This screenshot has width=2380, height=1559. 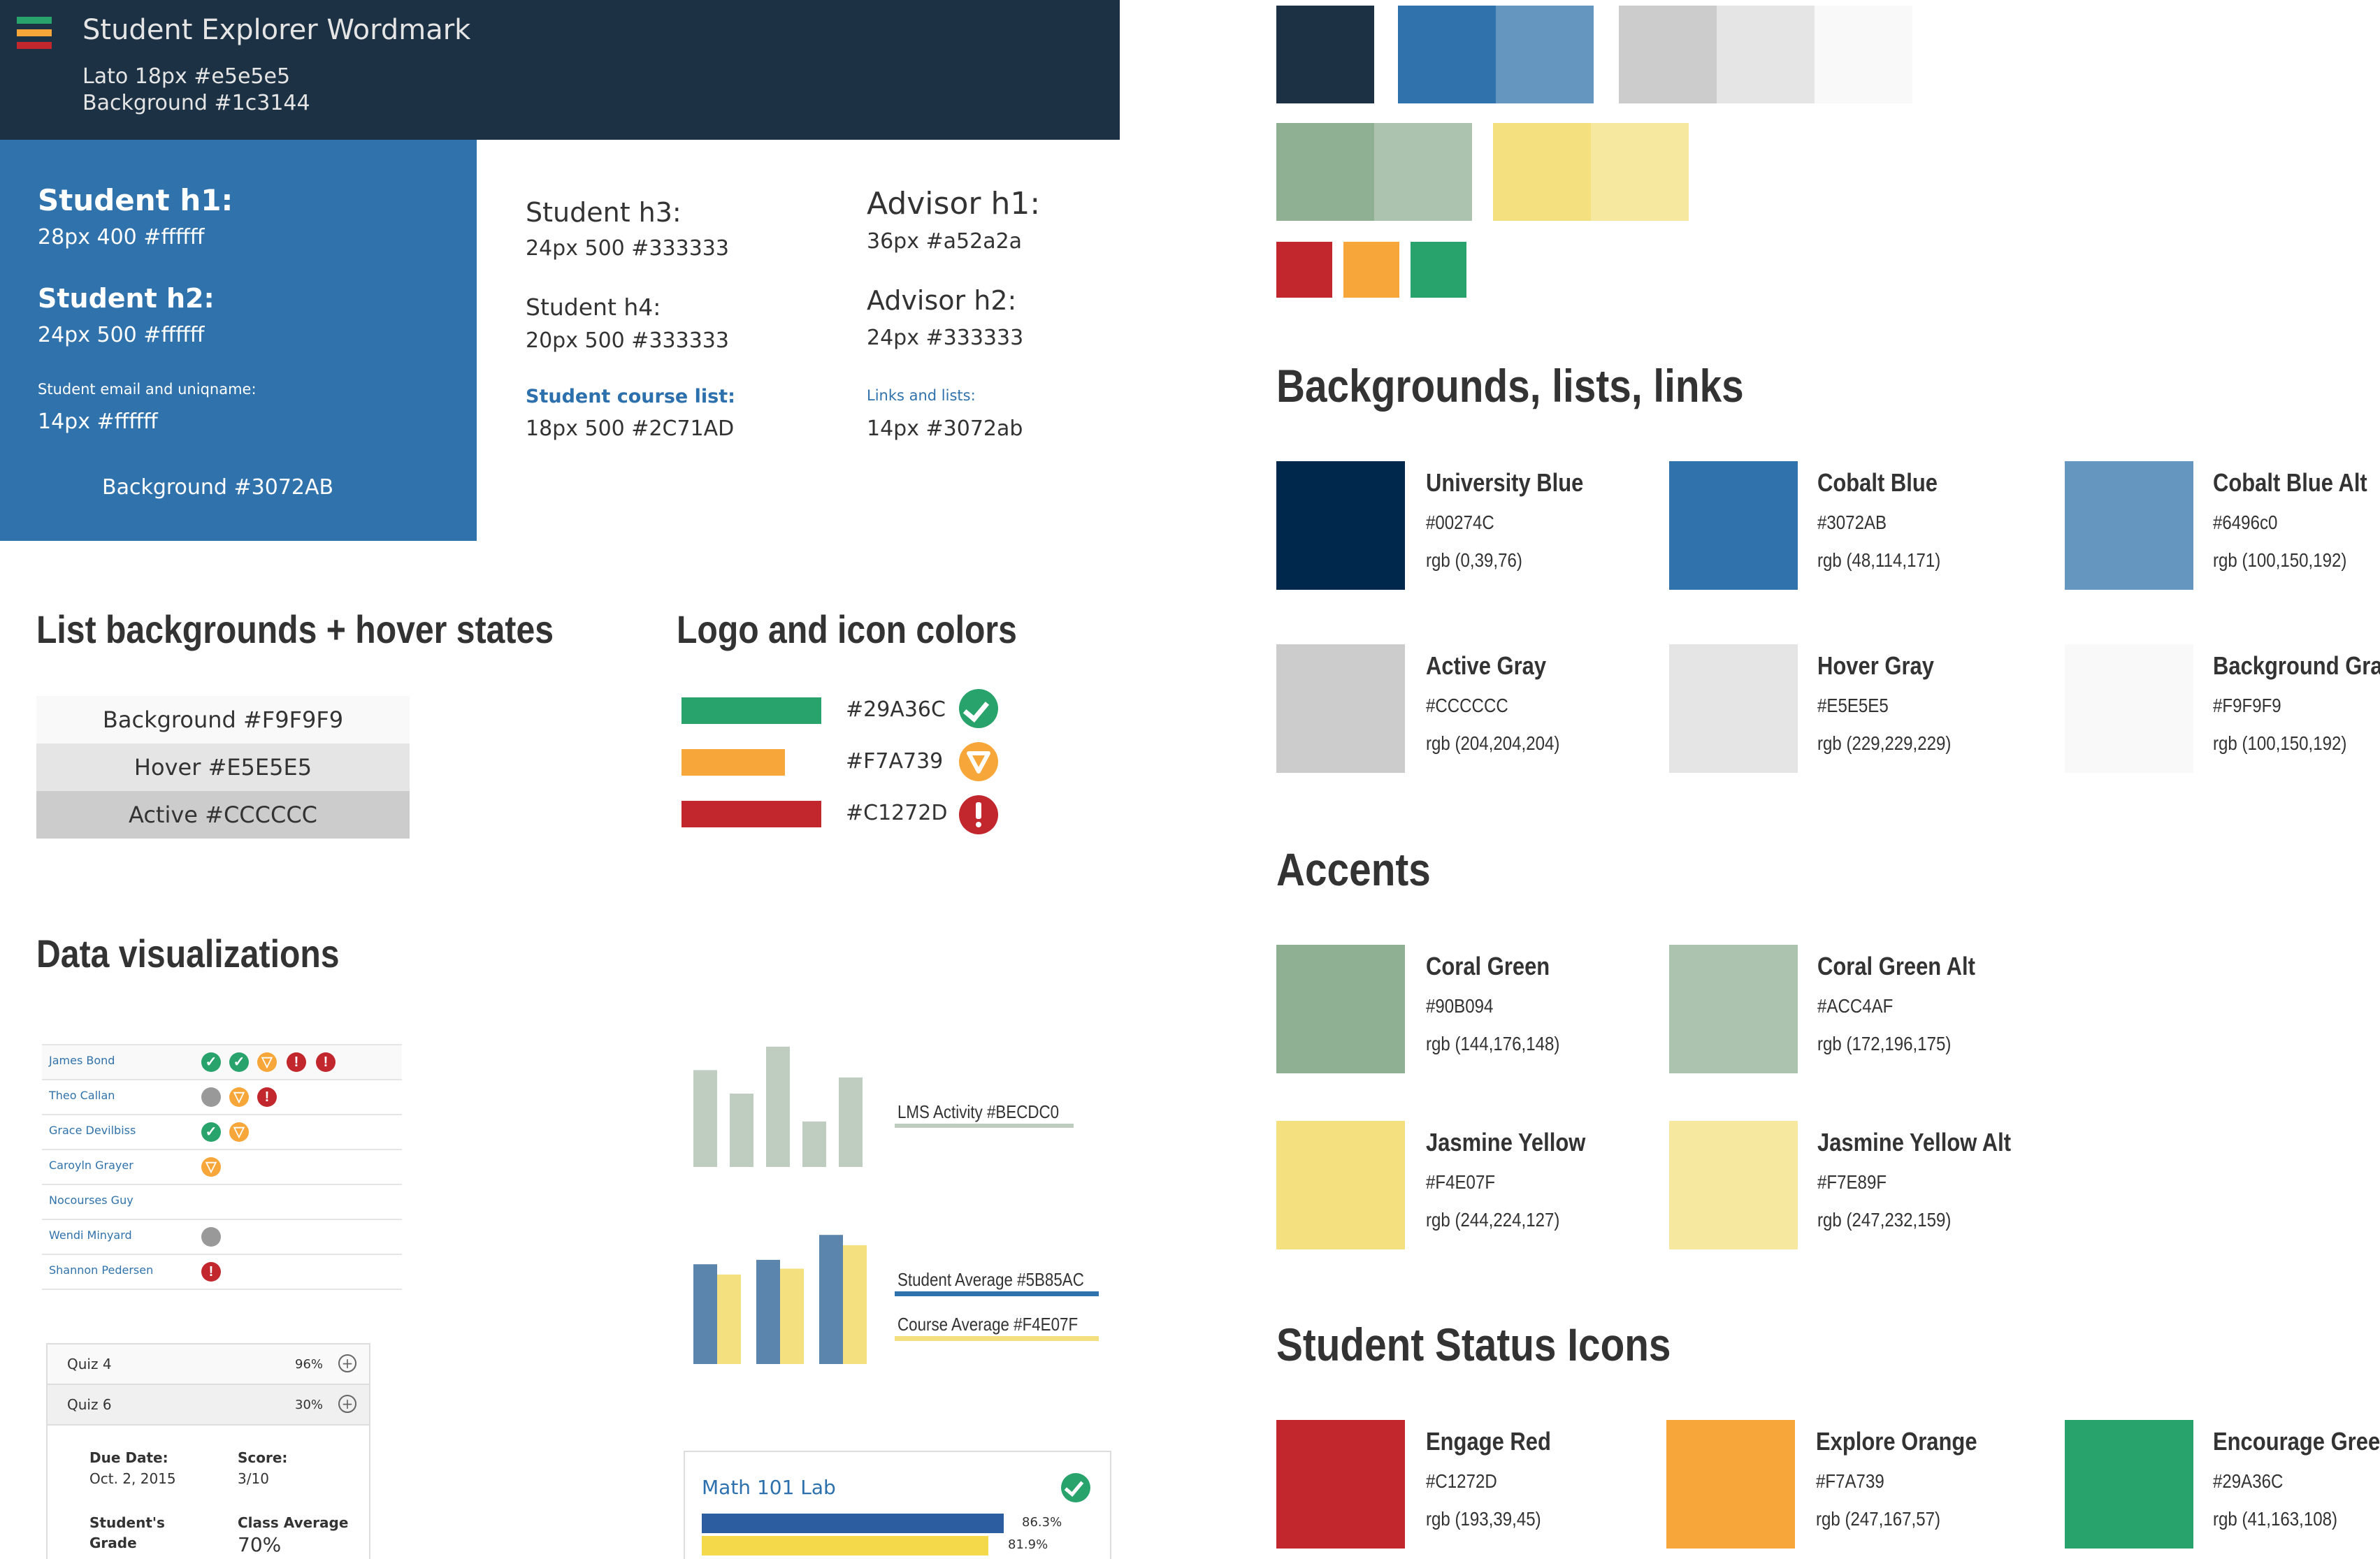 What do you see at coordinates (751, 814) in the screenshot?
I see `logo-color-bar-red` at bounding box center [751, 814].